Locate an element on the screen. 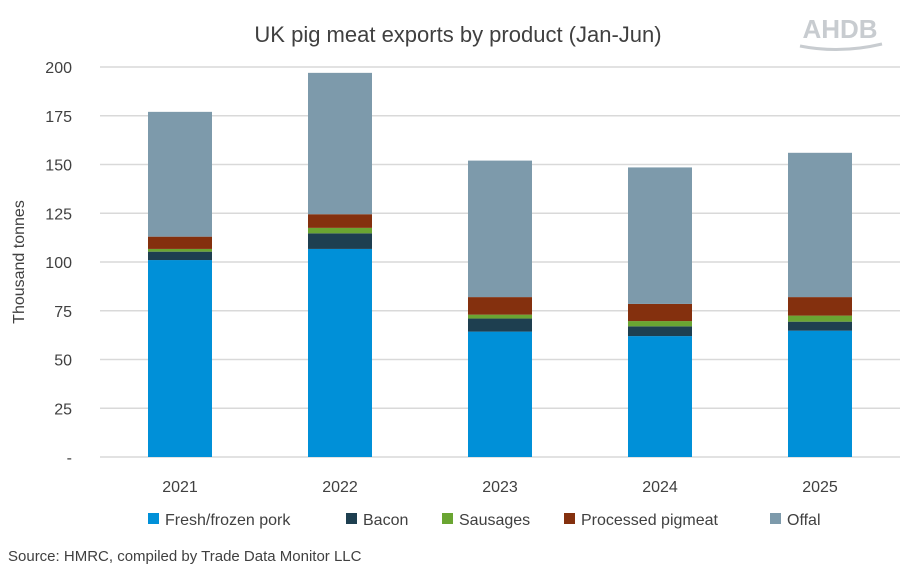  x-tick-label: 2022 is located at coordinates (340, 487).